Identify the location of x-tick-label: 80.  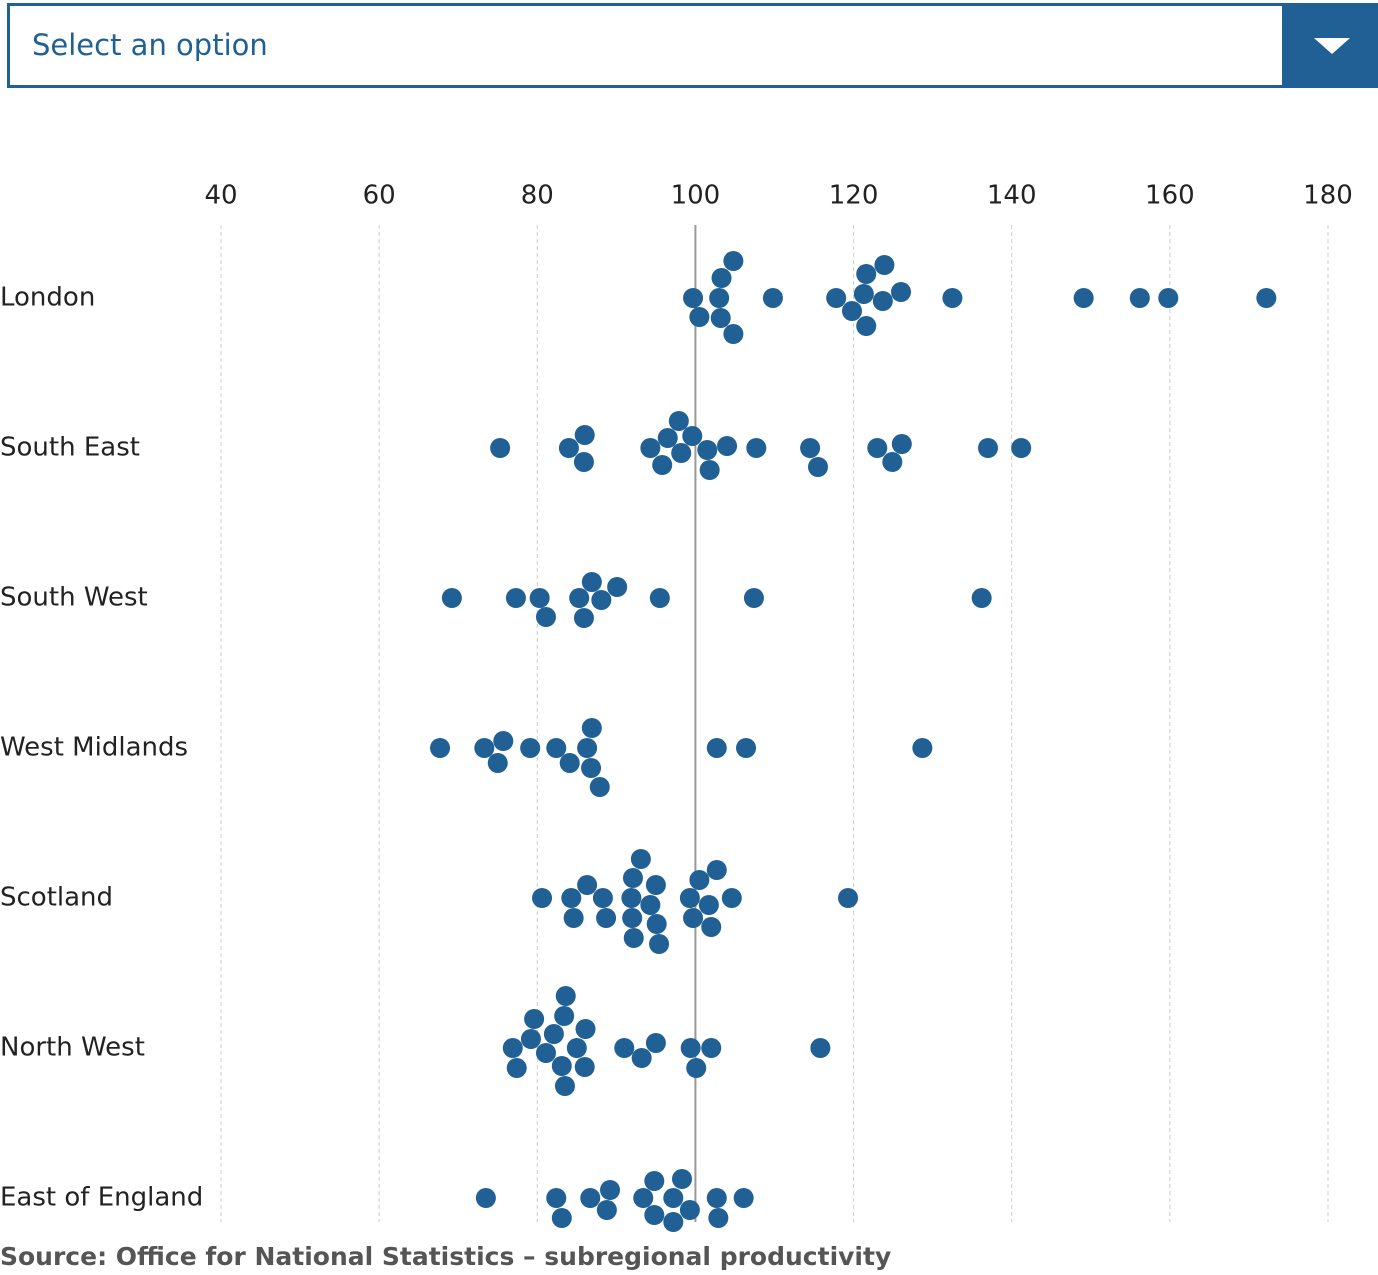
(537, 196).